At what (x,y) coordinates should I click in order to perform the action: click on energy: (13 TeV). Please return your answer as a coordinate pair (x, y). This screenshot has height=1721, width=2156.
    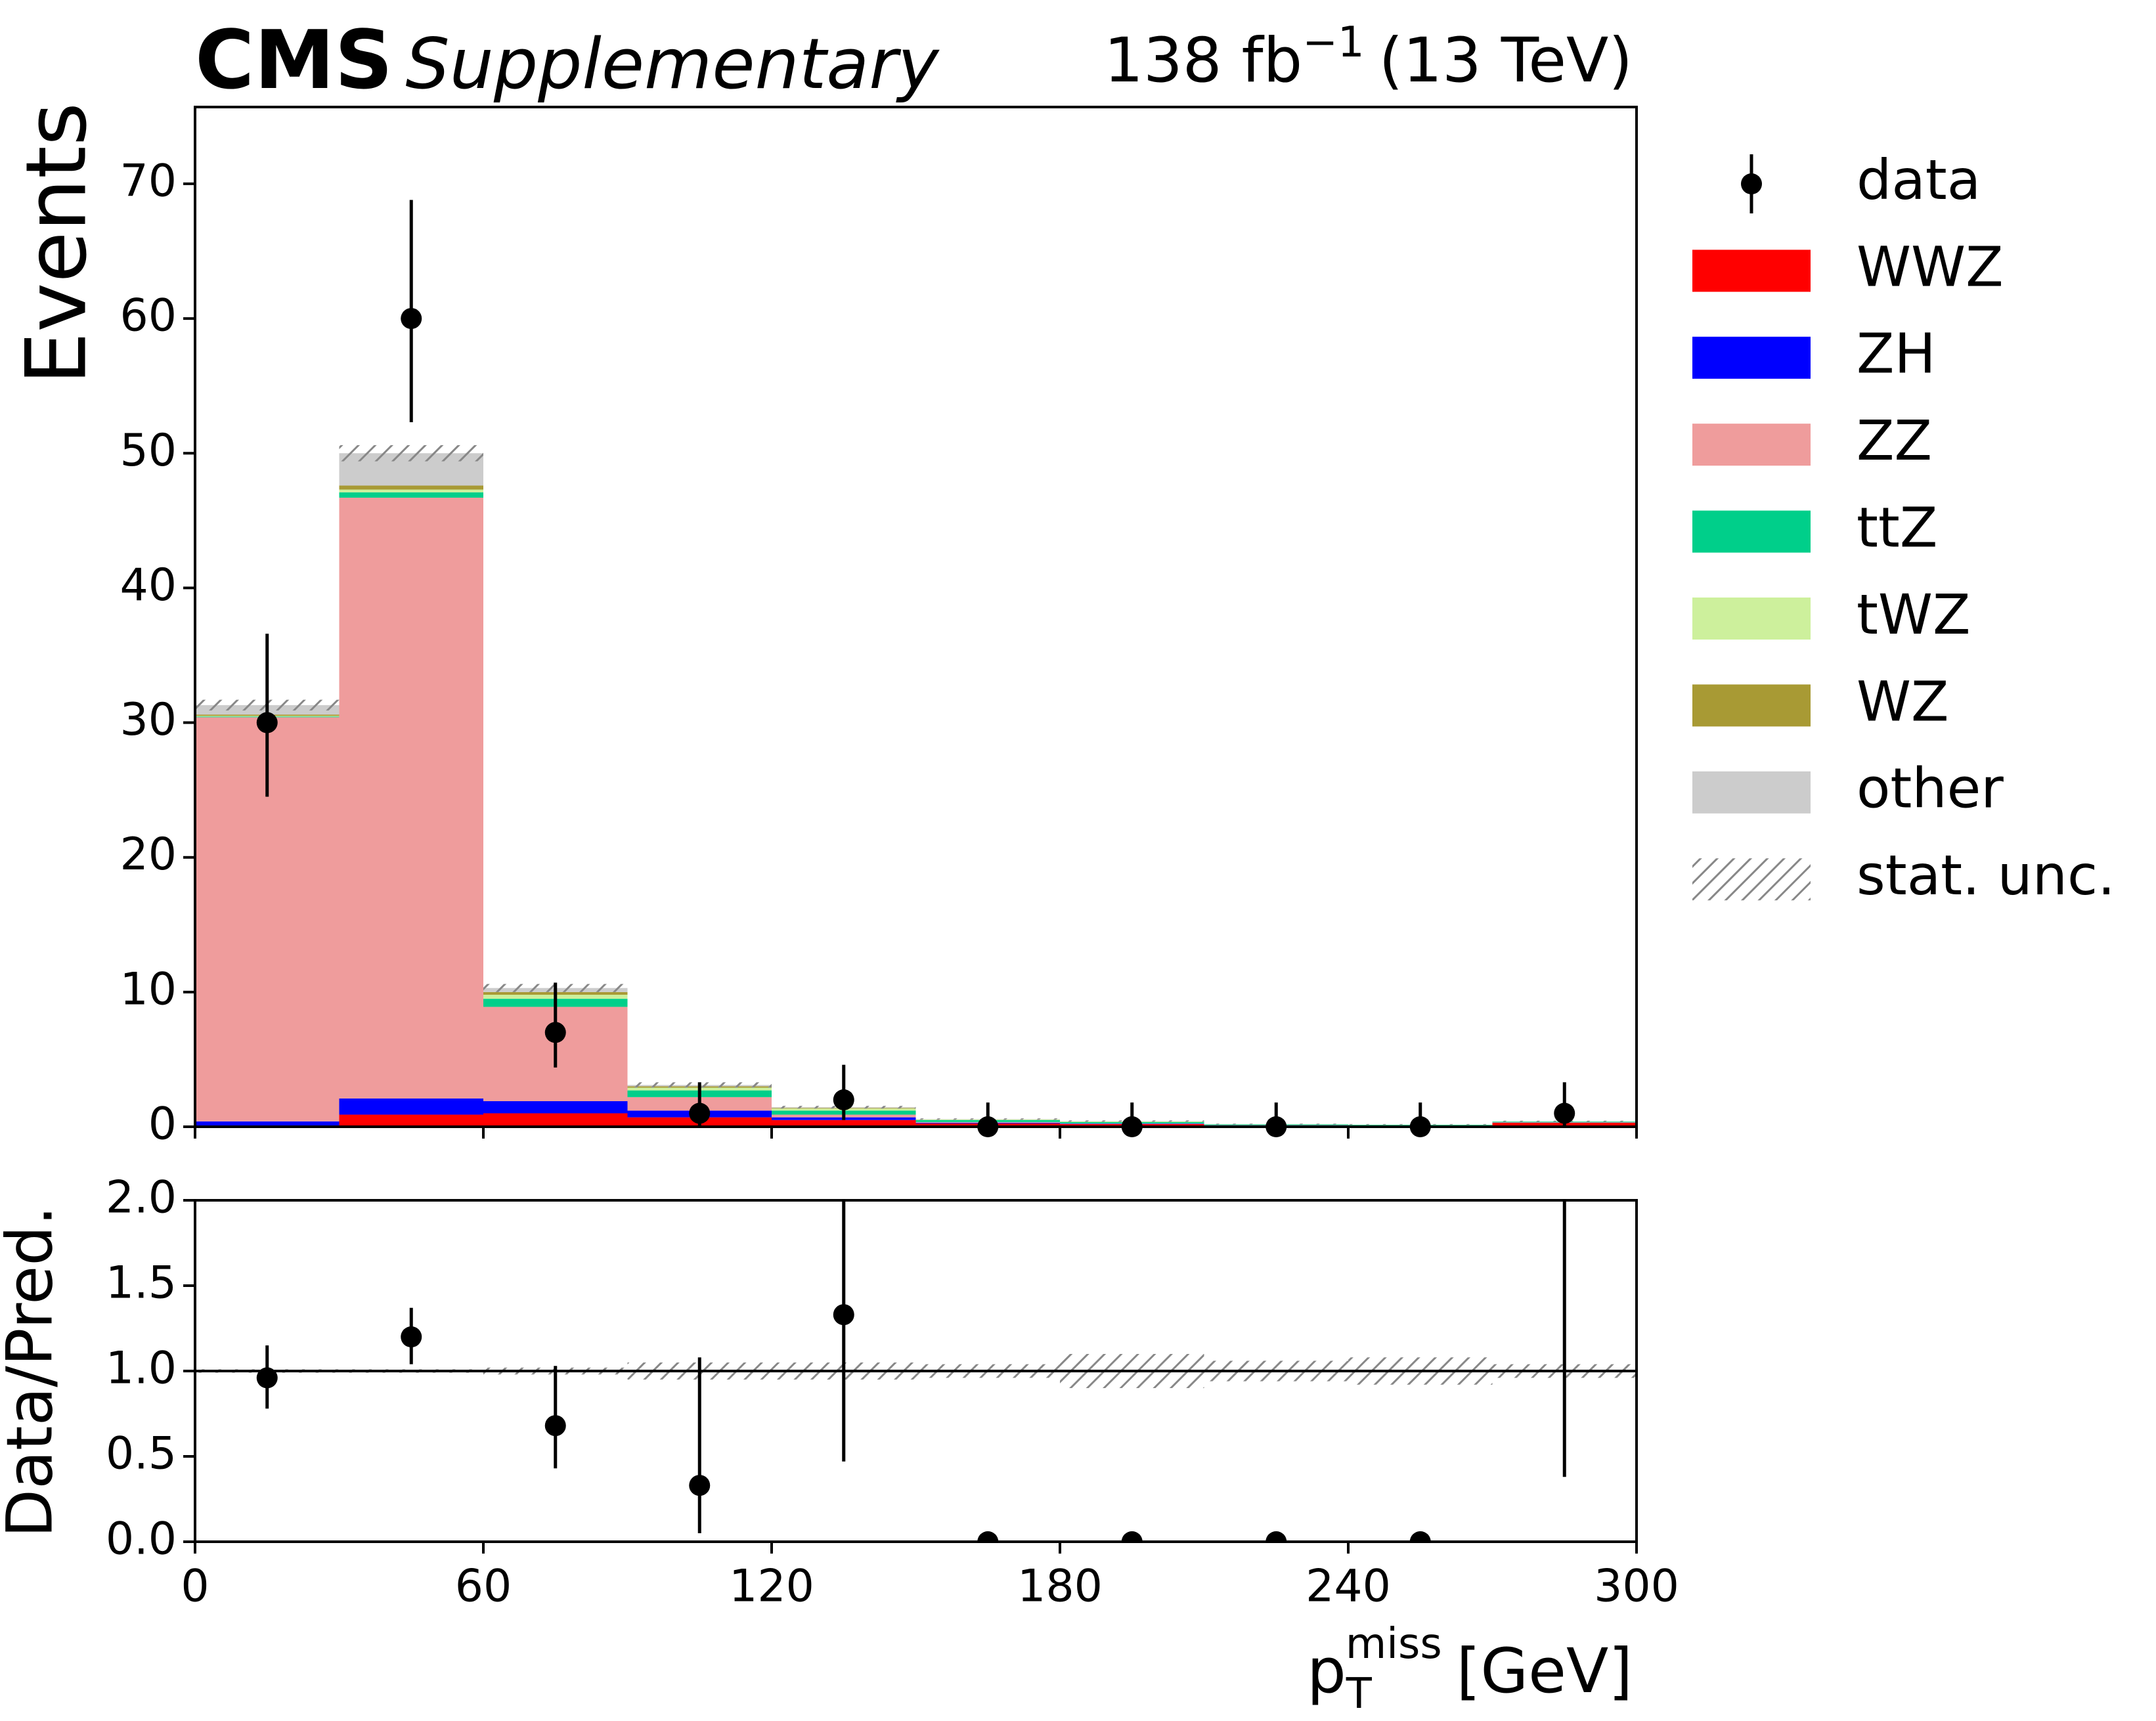
    Looking at the image, I should click on (1506, 61).